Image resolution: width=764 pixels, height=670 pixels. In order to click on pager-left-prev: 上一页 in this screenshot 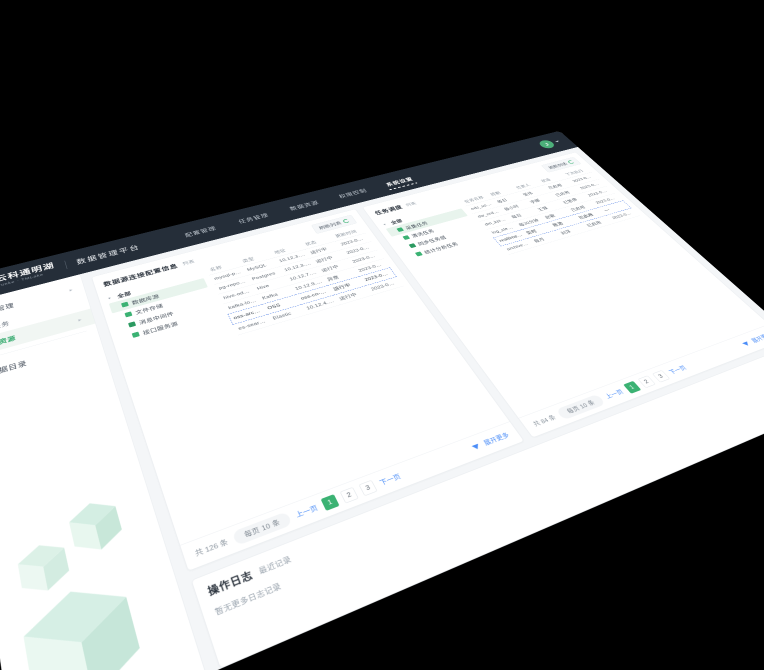, I will do `click(307, 512)`.